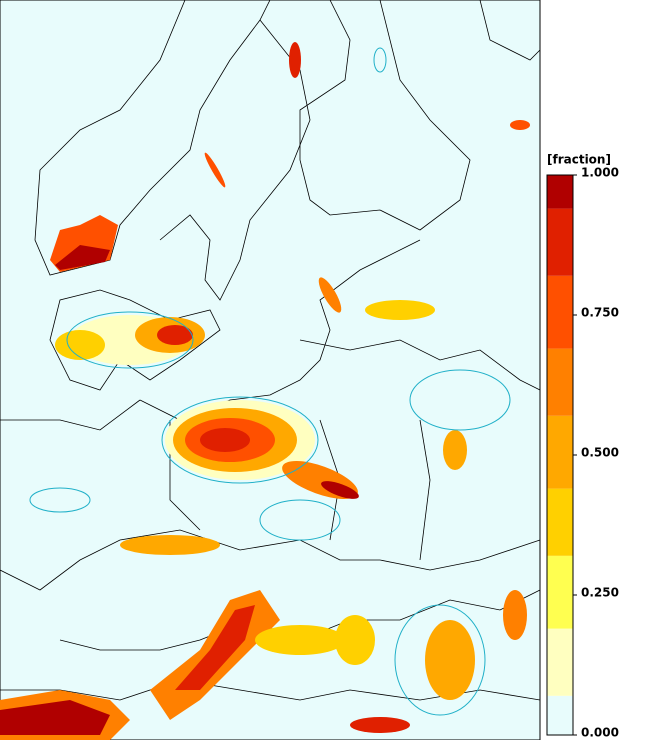 The image size is (669, 740). I want to click on colorbar-tick-label: 0.250, so click(600, 593).